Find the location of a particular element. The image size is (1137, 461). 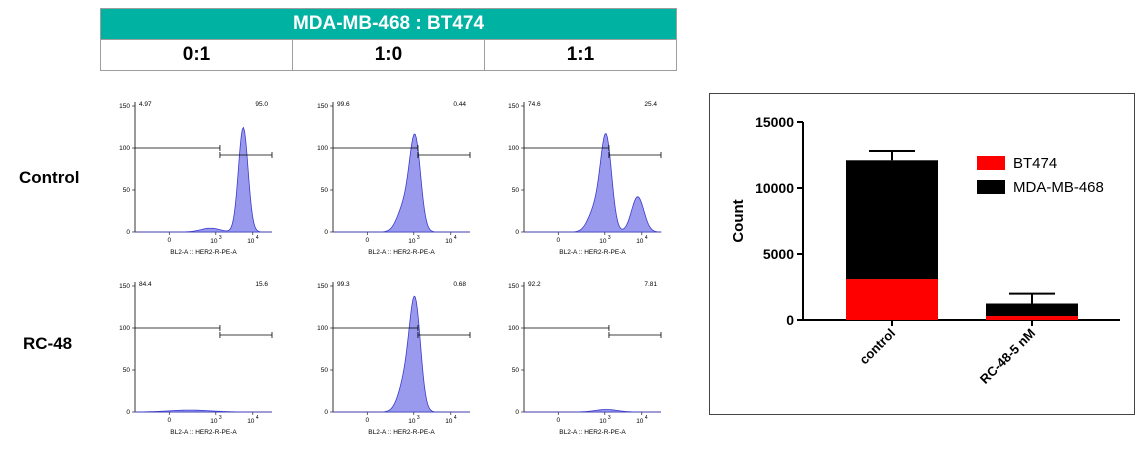

flow-gate-left-percent: 74.6 is located at coordinates (534, 104).